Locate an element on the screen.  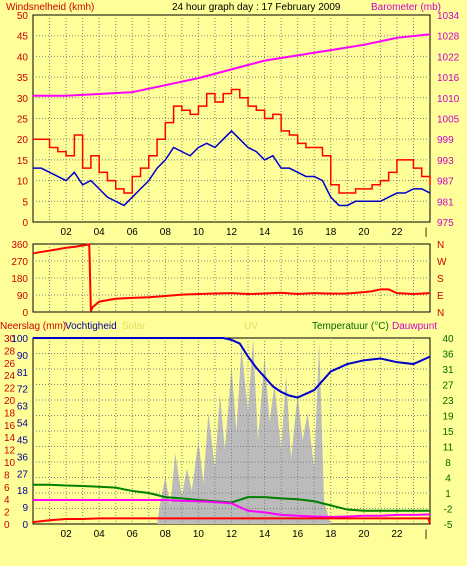
windspeed-tick-labels: 0 5 10 15 20 25 30 35 40 45 50 is located at coordinates (23, 120).